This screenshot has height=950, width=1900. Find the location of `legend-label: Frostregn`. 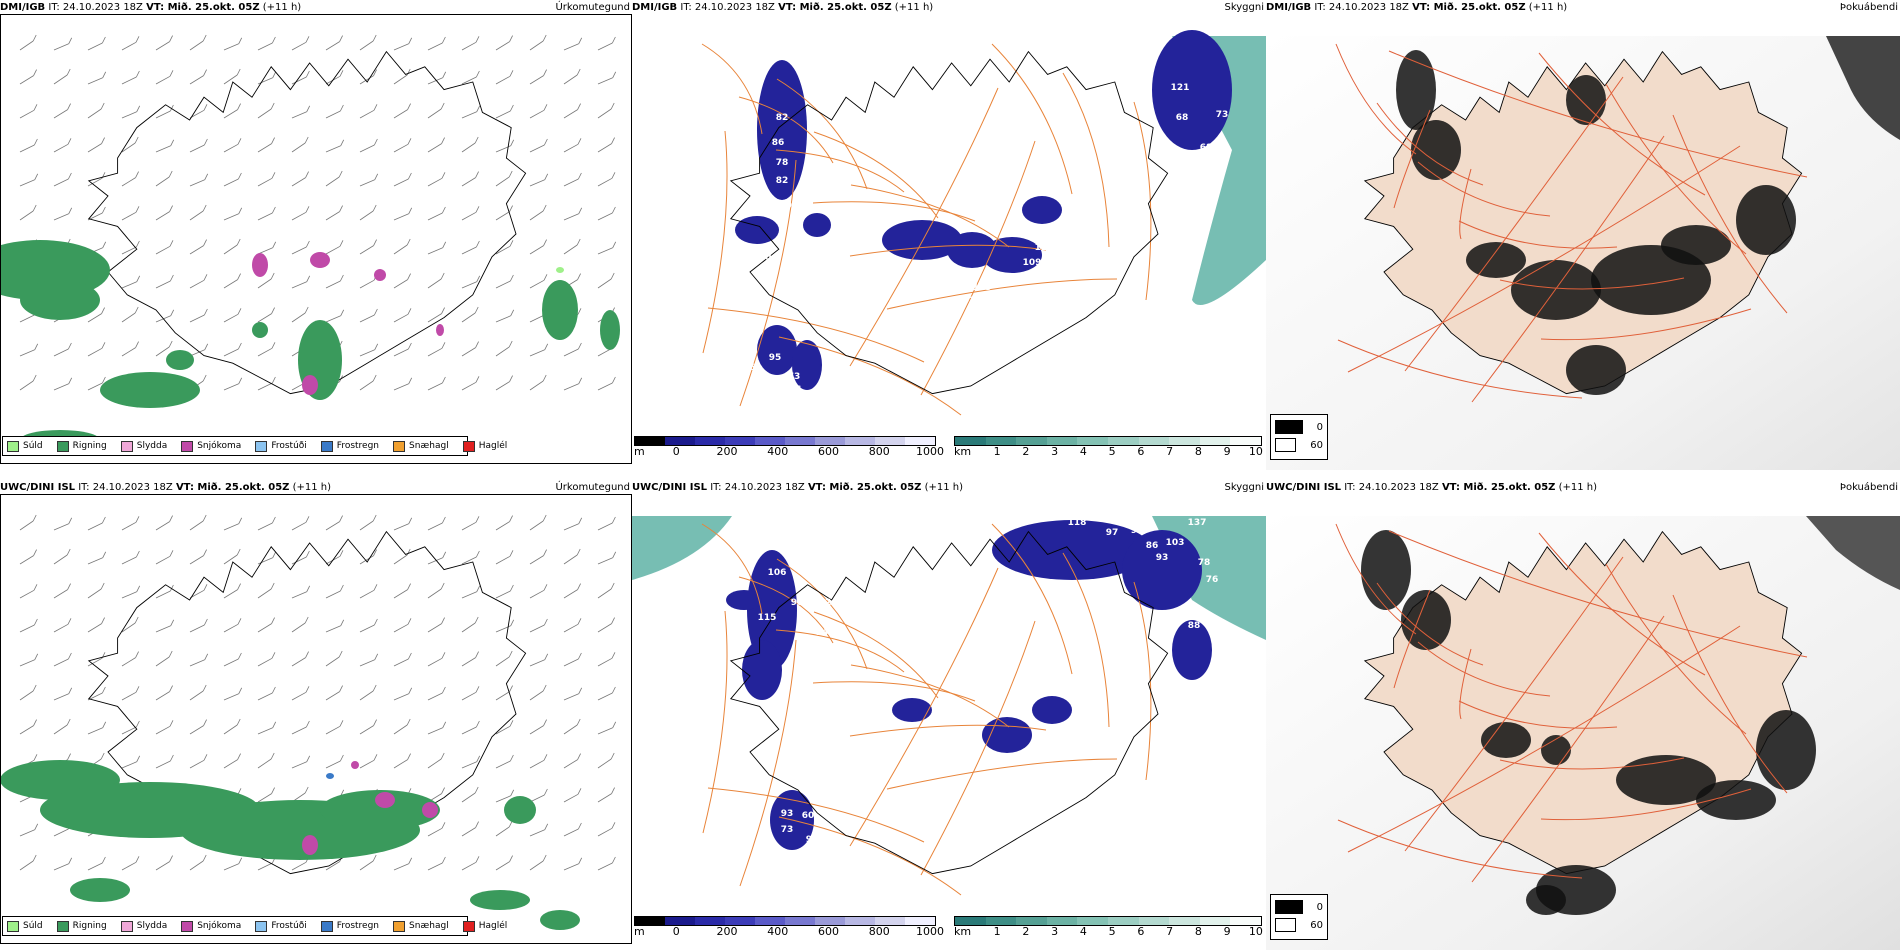

legend-label: Frostregn is located at coordinates (358, 926).